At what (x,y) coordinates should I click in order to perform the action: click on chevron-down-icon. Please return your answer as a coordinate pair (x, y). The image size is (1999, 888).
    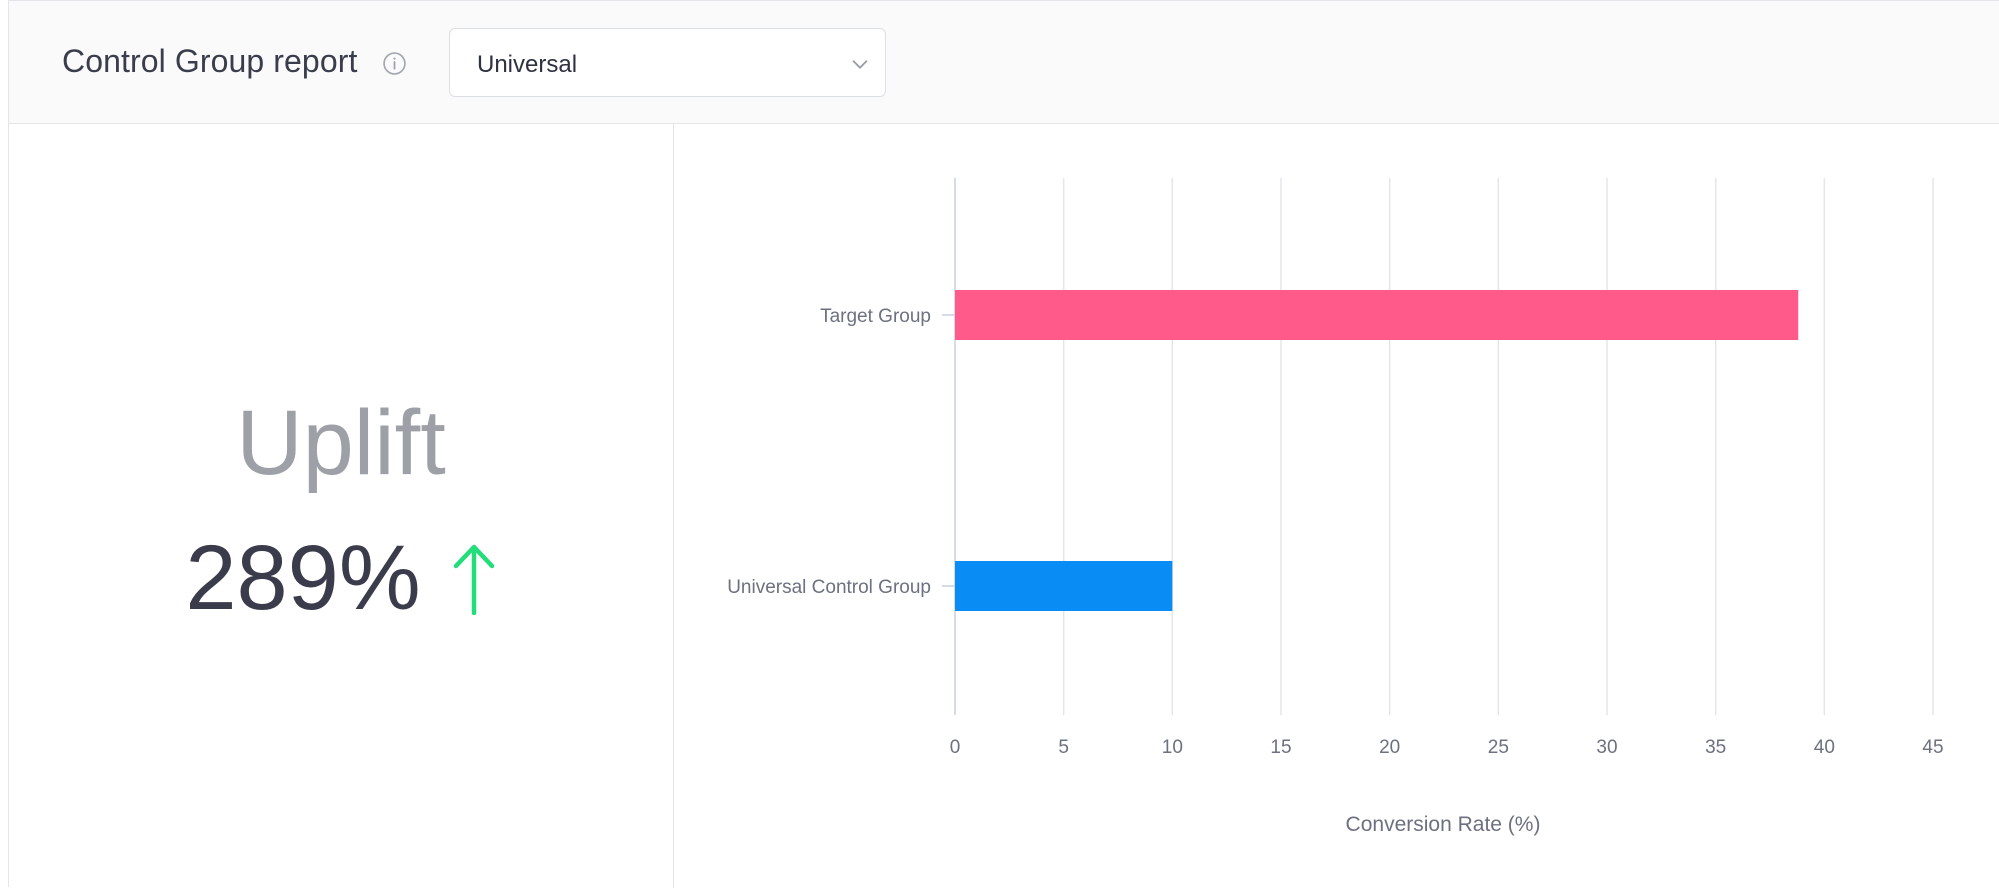
    Looking at the image, I should click on (860, 64).